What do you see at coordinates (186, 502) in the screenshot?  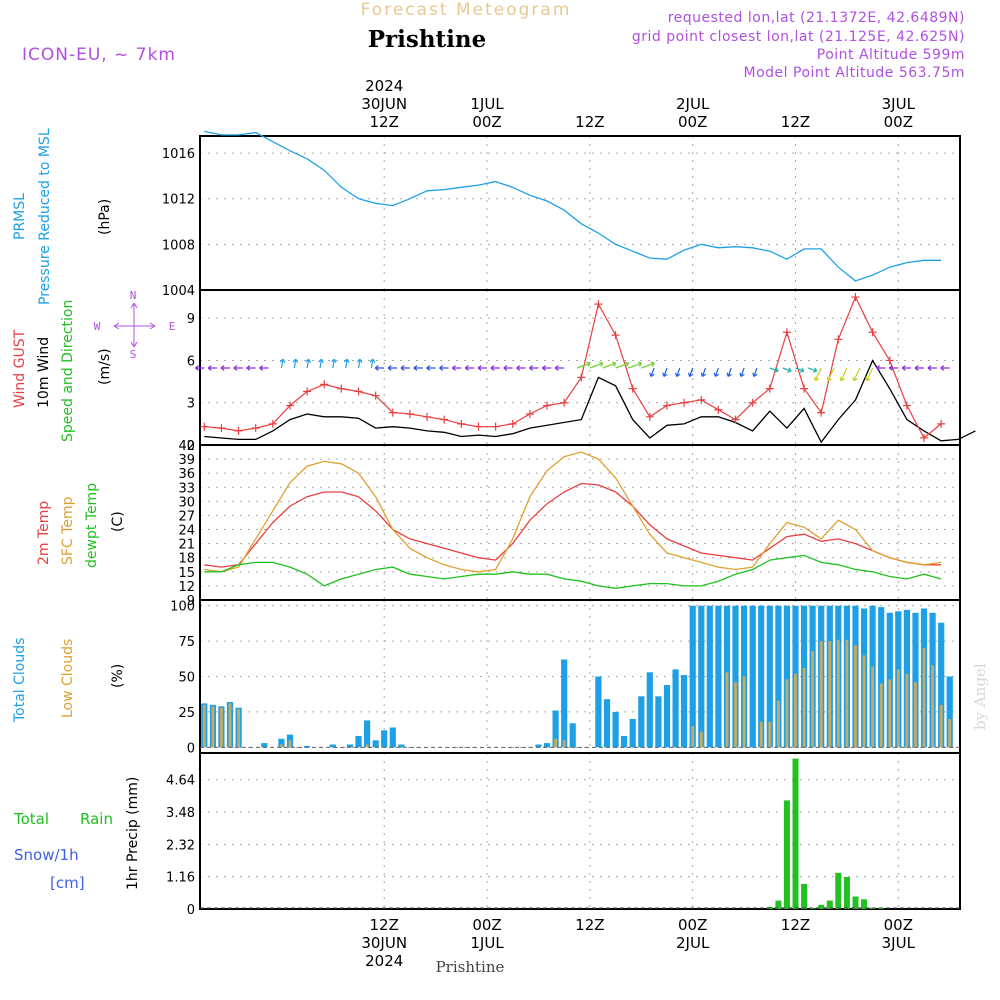 I see `temp-ytick-7: 30` at bounding box center [186, 502].